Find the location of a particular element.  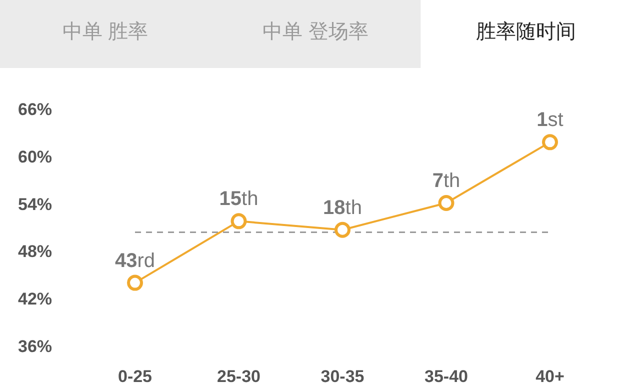

text: 中单 胜率 is located at coordinates (105, 32).